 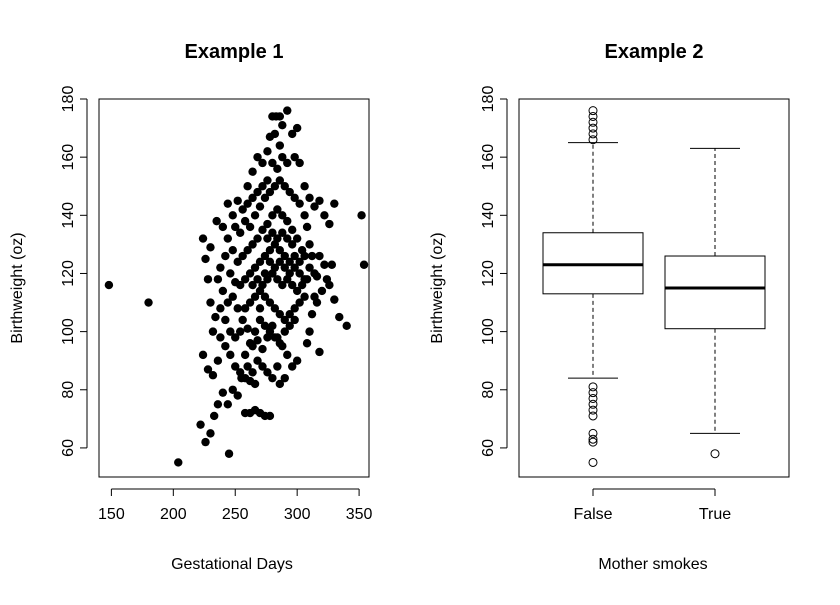 What do you see at coordinates (173, 514) in the screenshot?
I see `x-tick-label: 200` at bounding box center [173, 514].